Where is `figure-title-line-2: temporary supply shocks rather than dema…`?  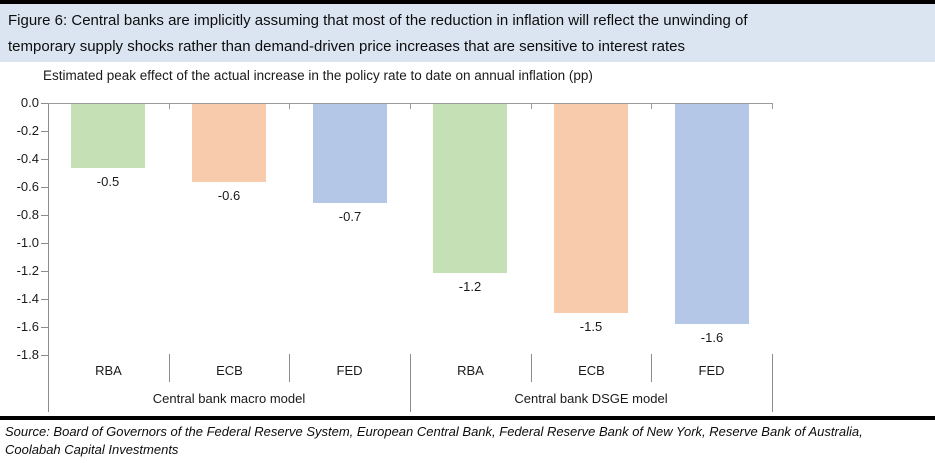
figure-title-line-2: temporary supply shocks rather than dema… is located at coordinates (346, 46).